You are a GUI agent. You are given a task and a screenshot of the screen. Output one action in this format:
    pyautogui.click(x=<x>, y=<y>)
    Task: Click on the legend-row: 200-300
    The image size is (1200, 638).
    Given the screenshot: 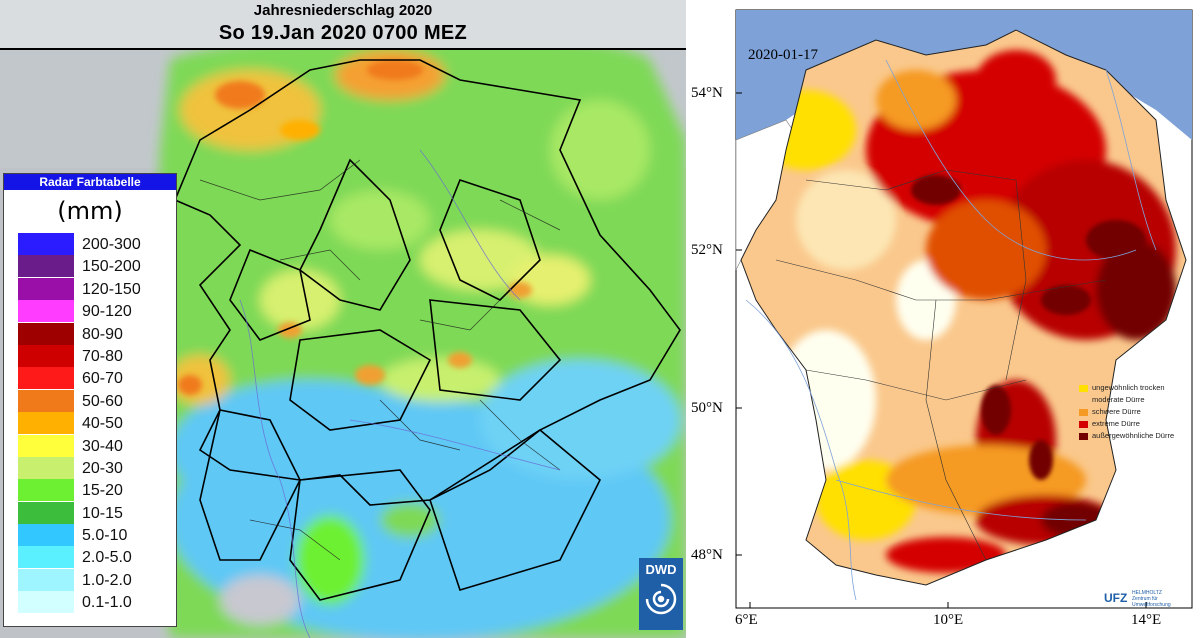 What is the action you would take?
    pyautogui.click(x=97, y=244)
    